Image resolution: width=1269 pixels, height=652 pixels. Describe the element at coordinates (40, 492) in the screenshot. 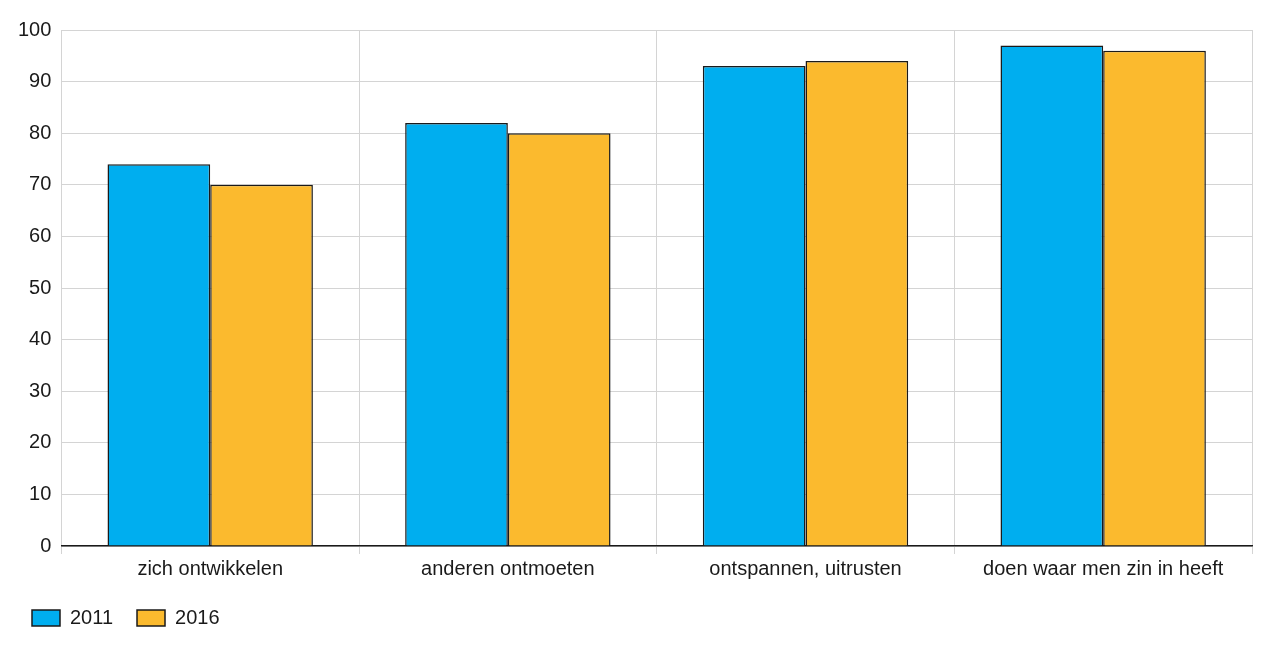

I see `y-tick-label: 10` at that location.